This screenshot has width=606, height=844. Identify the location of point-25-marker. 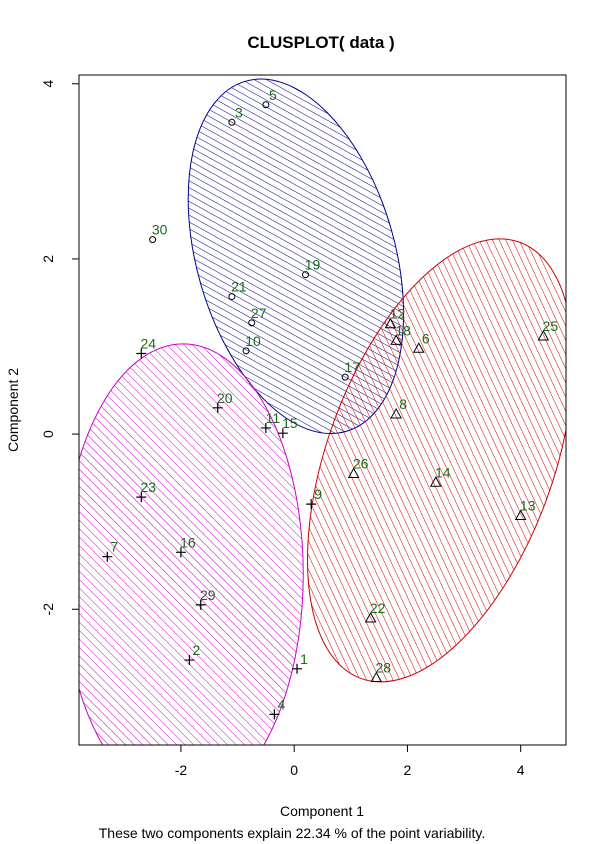
(543, 335).